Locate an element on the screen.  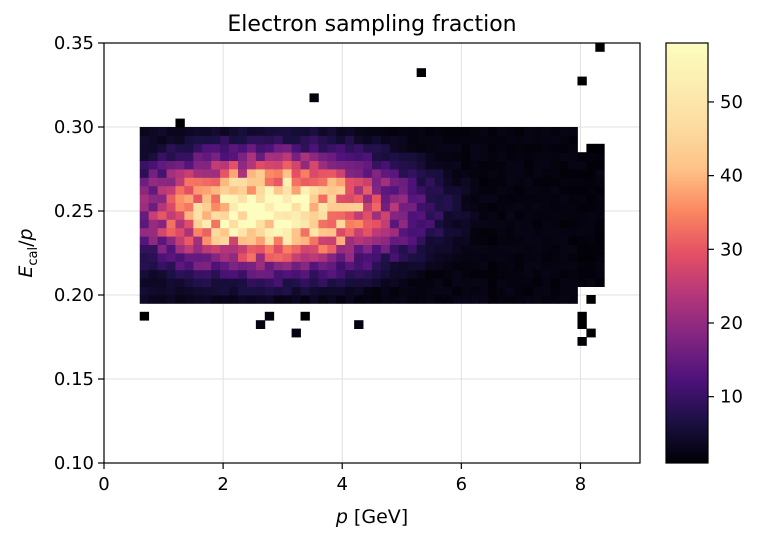
x-axis-label: p [GeV] is located at coordinates (371, 517).